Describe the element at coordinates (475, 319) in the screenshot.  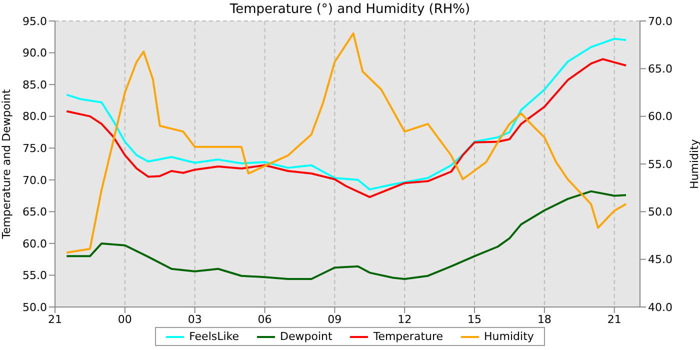
I see `x-tick-label: 15` at that location.